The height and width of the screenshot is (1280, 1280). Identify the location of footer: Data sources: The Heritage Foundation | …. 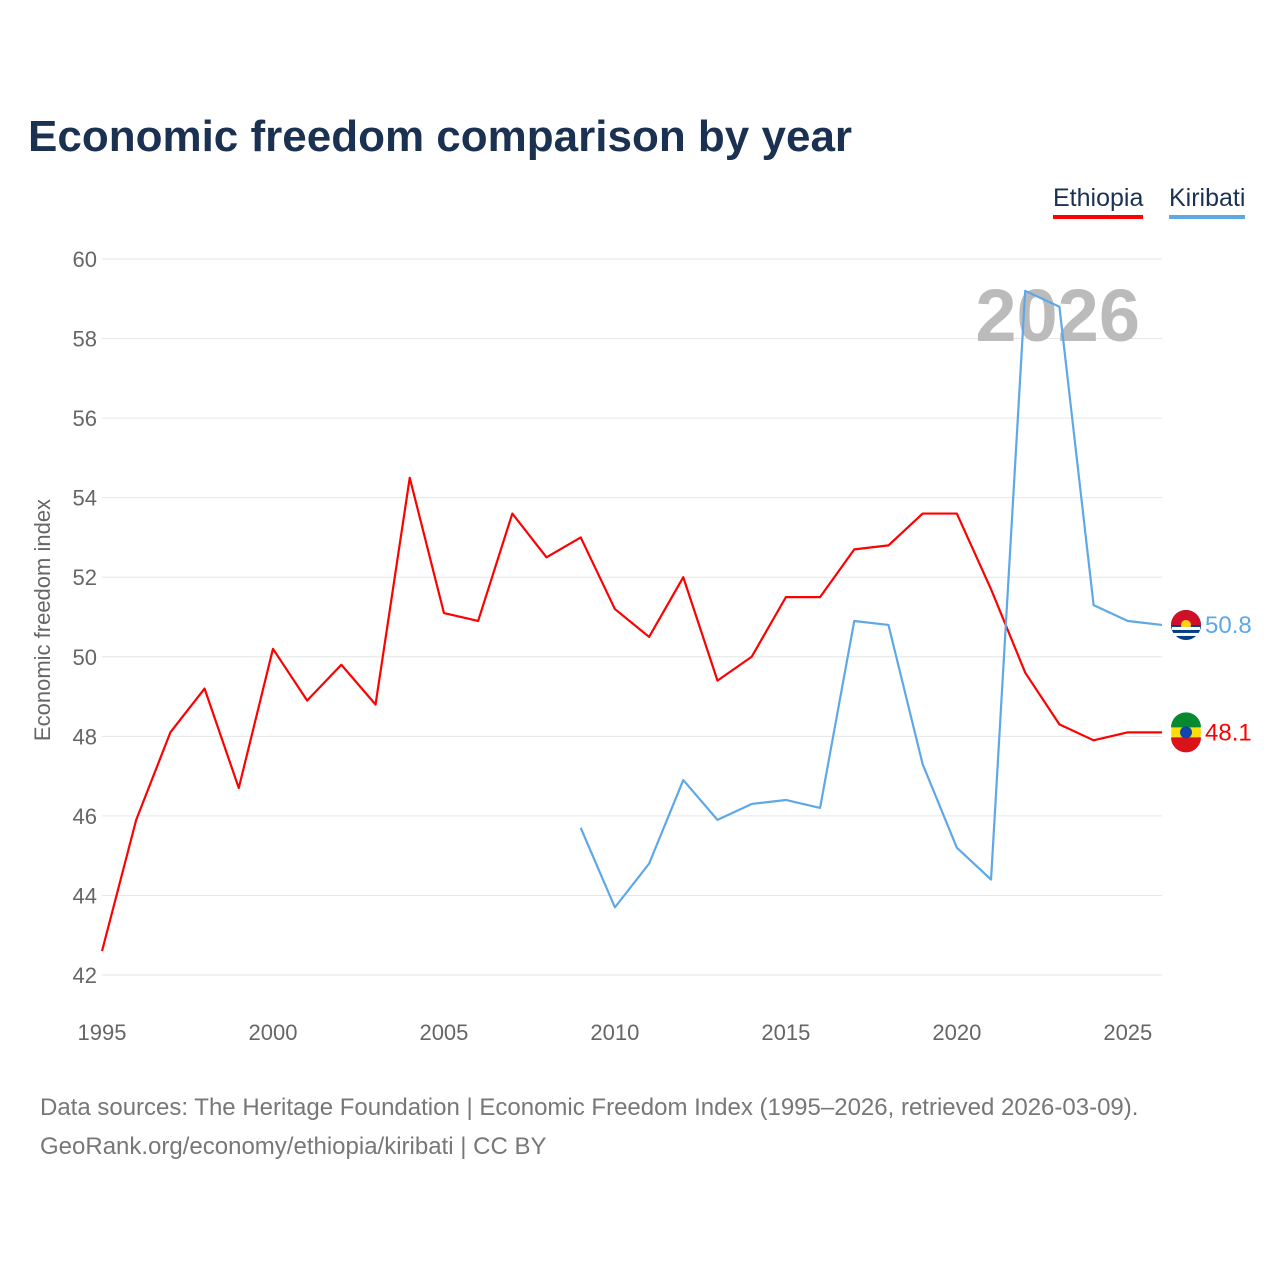
(589, 1127).